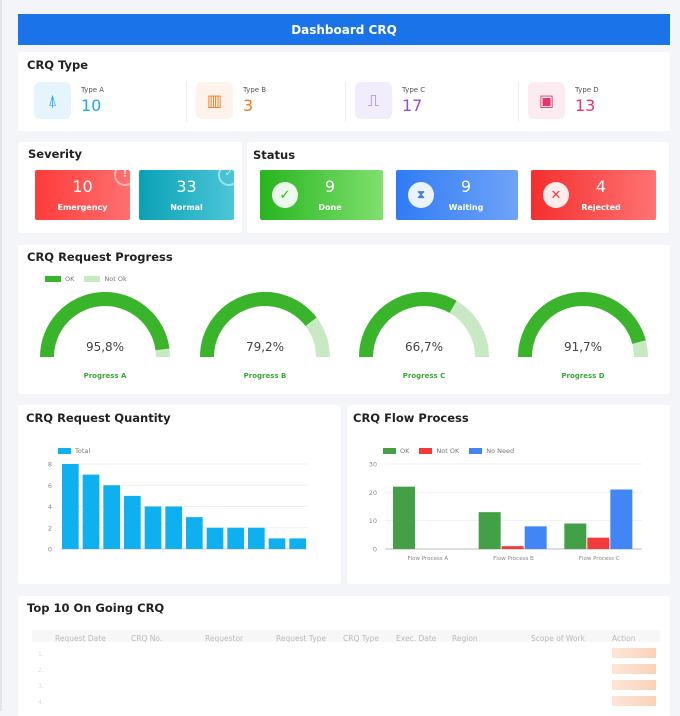 Image resolution: width=680 pixels, height=716 pixels. I want to click on severity-card: Severity ! 10 Emergency ✓ 33 Normal, so click(130, 187).